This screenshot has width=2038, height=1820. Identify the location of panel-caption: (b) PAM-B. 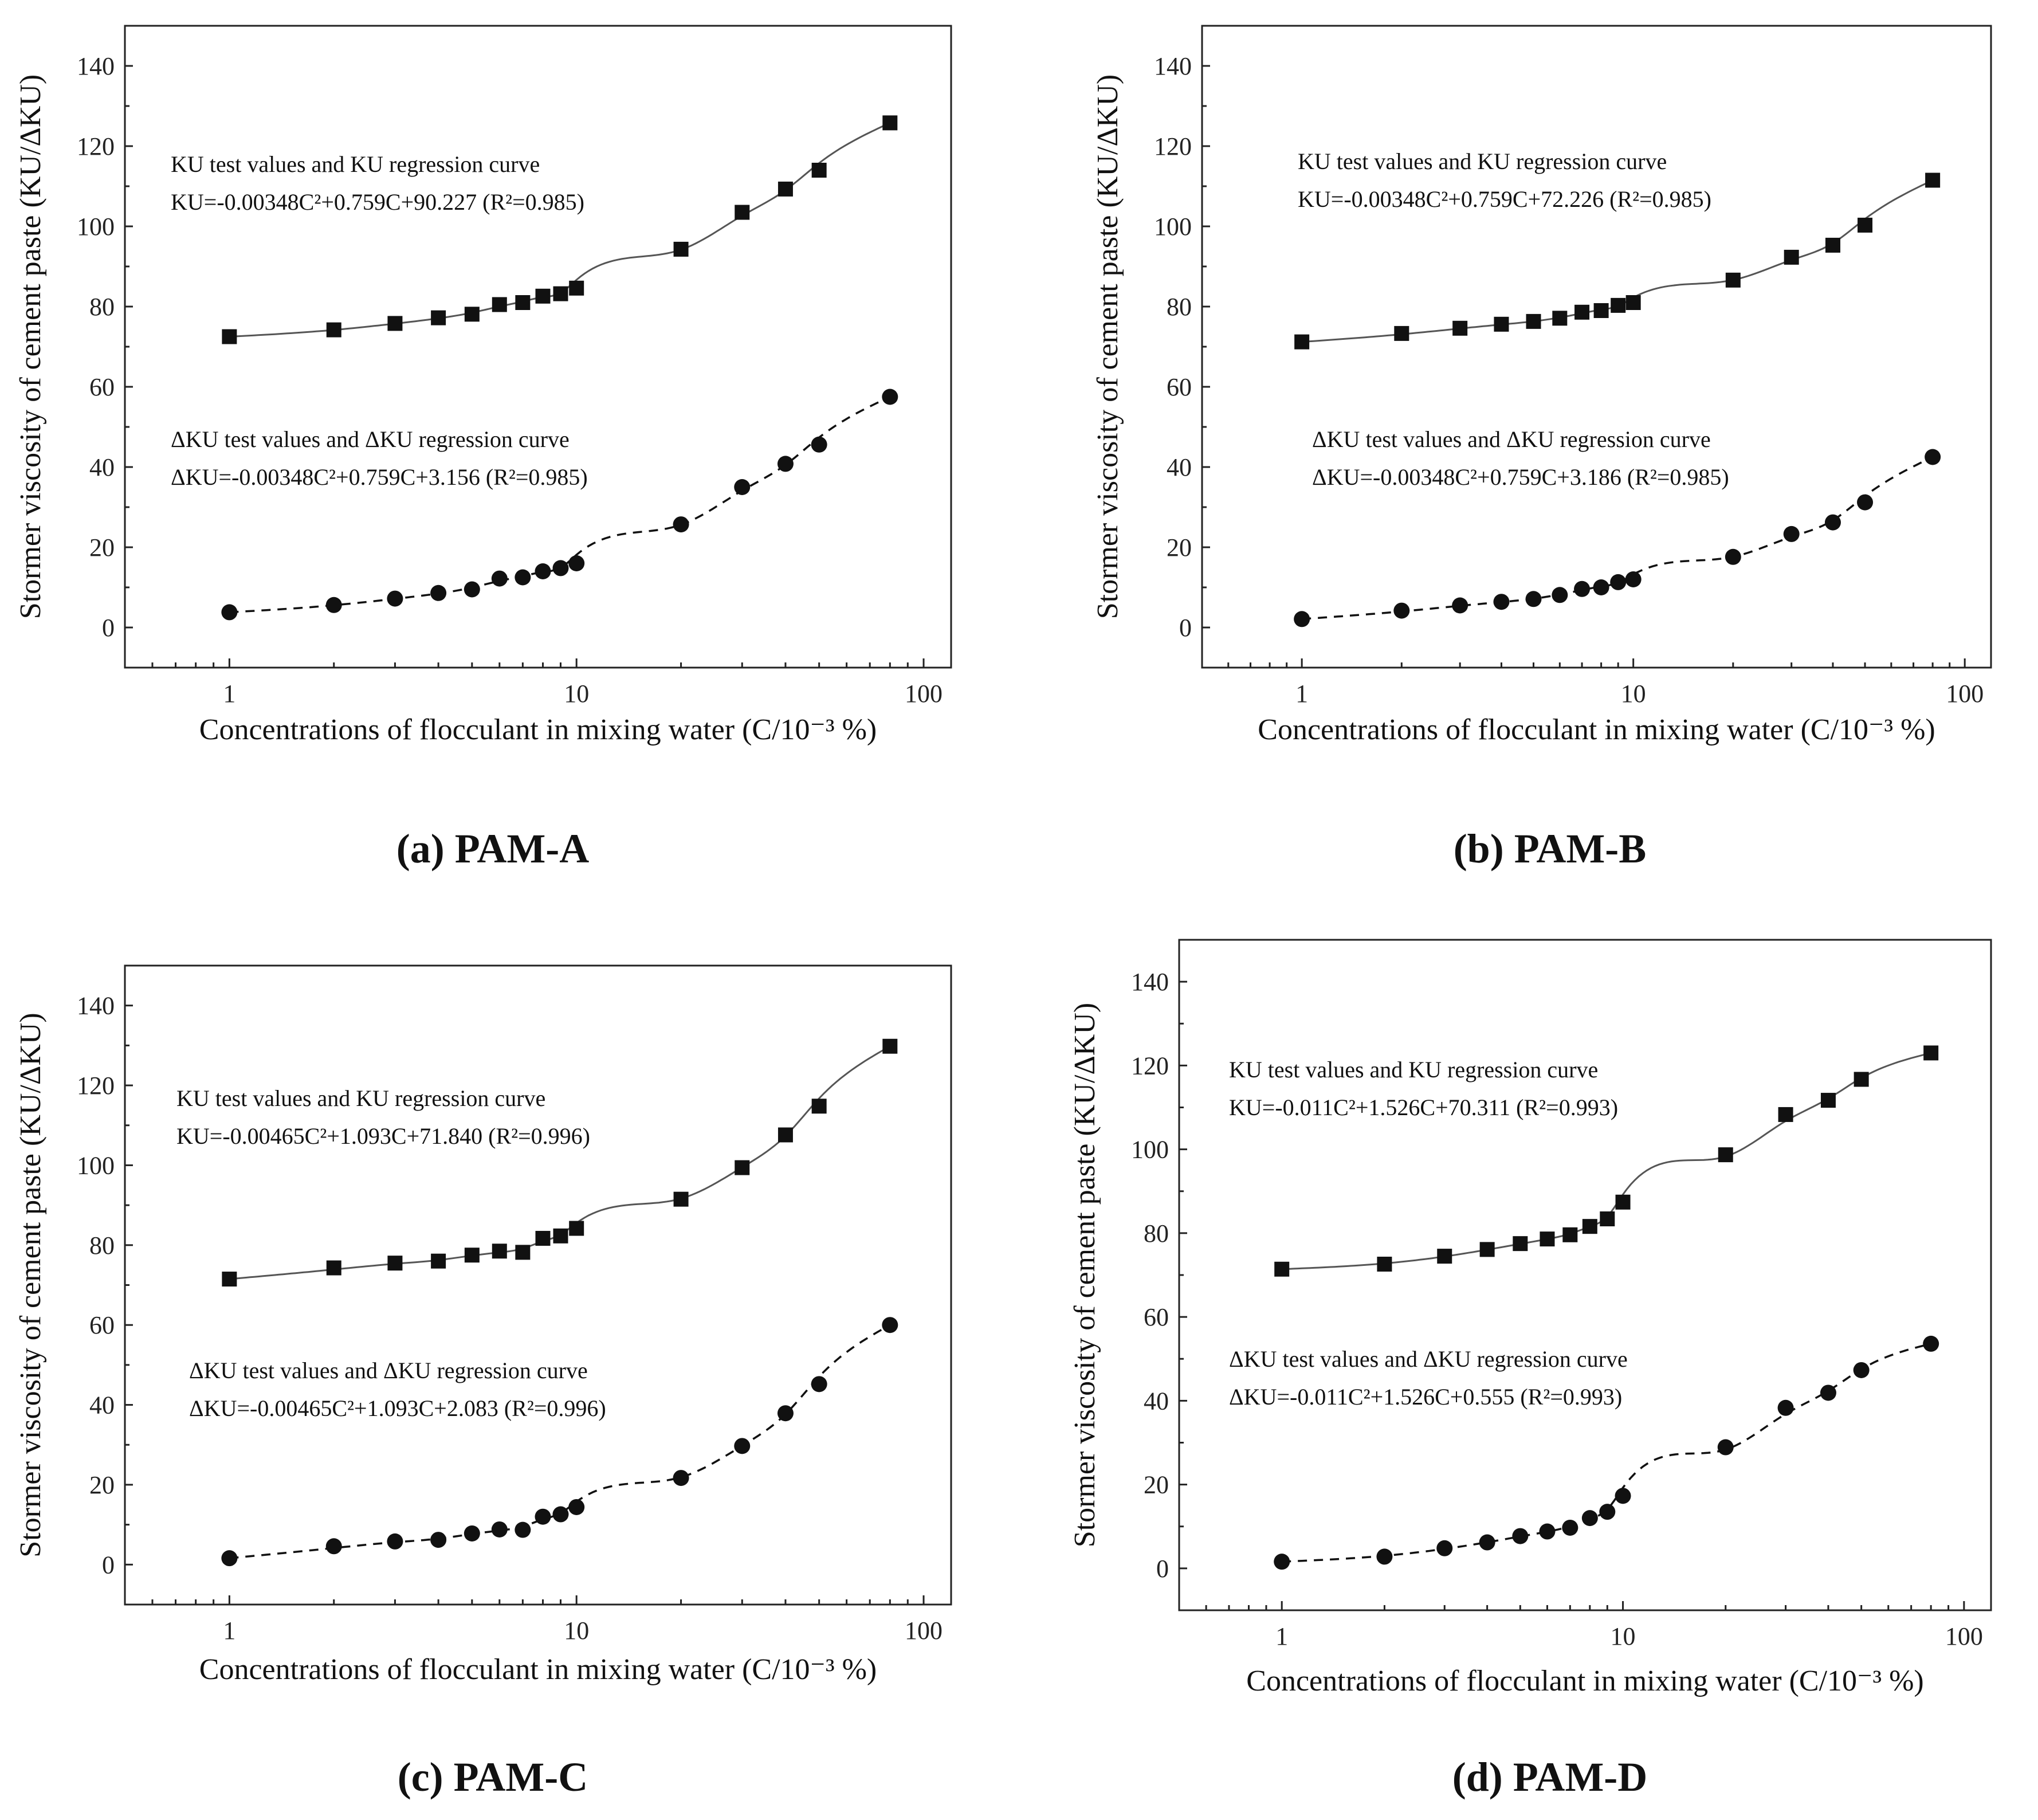
(1550, 849).